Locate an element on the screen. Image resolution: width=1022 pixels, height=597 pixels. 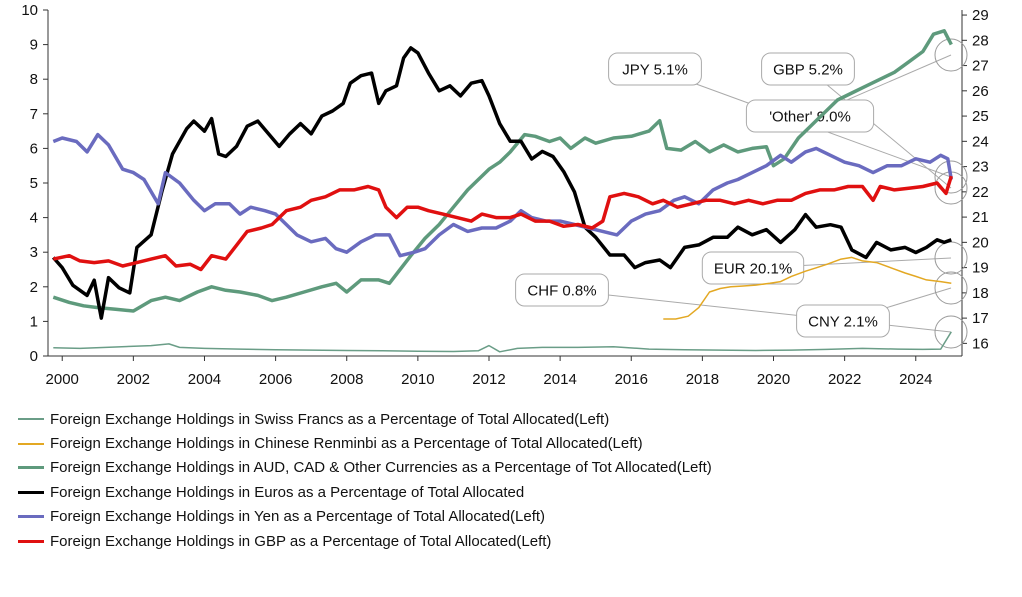
left-tick-label: 0 is located at coordinates (34, 356).